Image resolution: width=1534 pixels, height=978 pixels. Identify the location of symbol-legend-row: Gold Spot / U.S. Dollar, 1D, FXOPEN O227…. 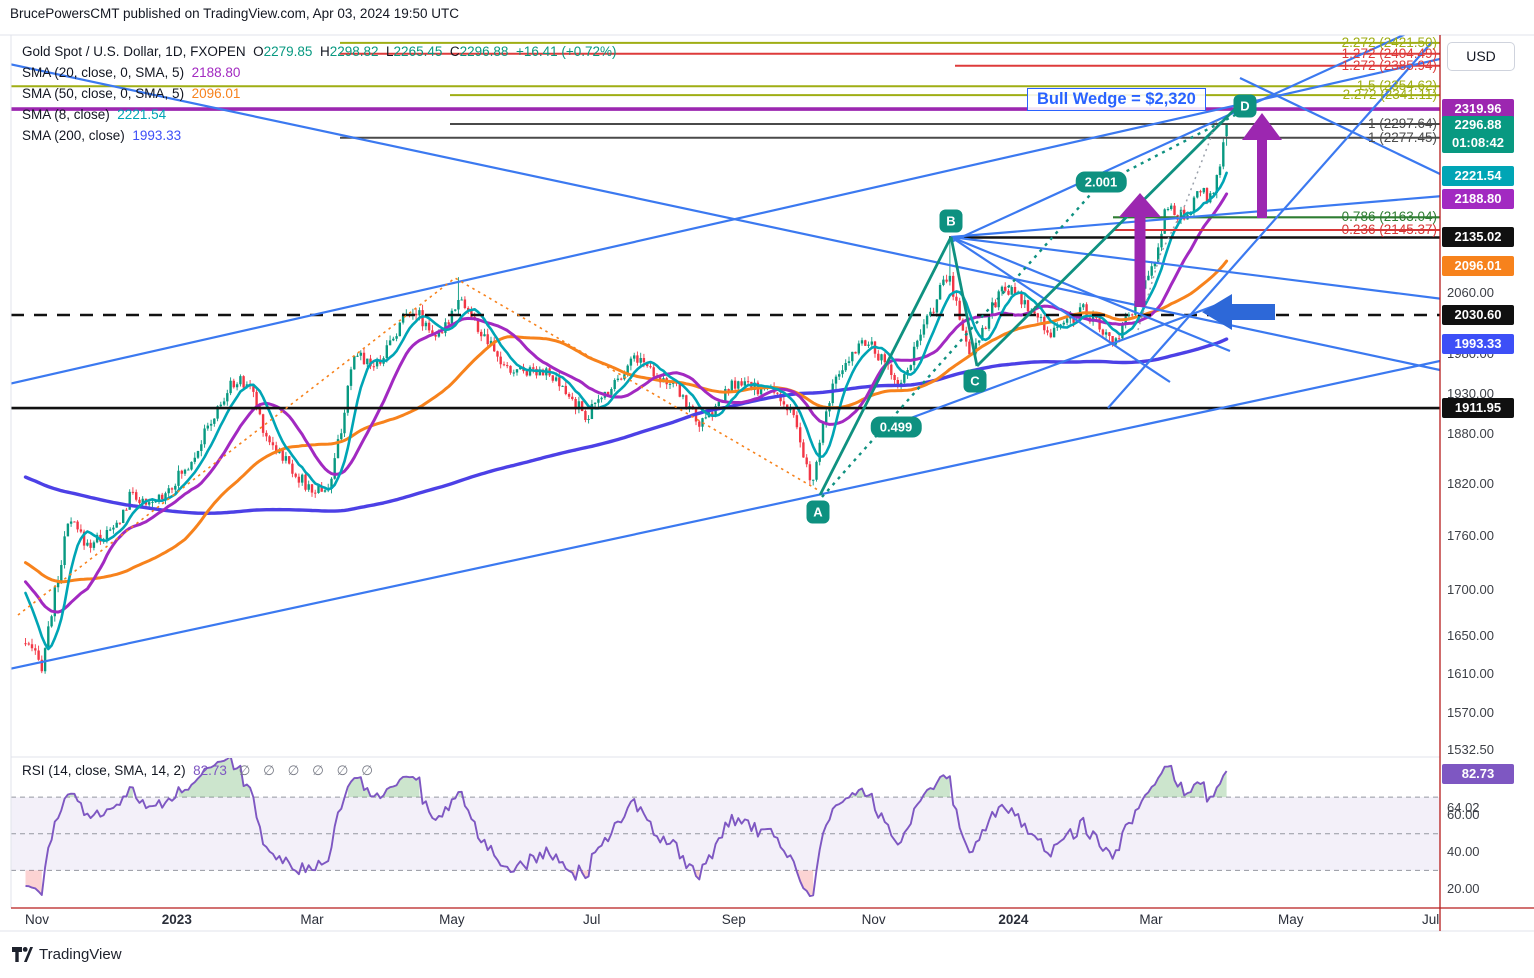
(319, 51).